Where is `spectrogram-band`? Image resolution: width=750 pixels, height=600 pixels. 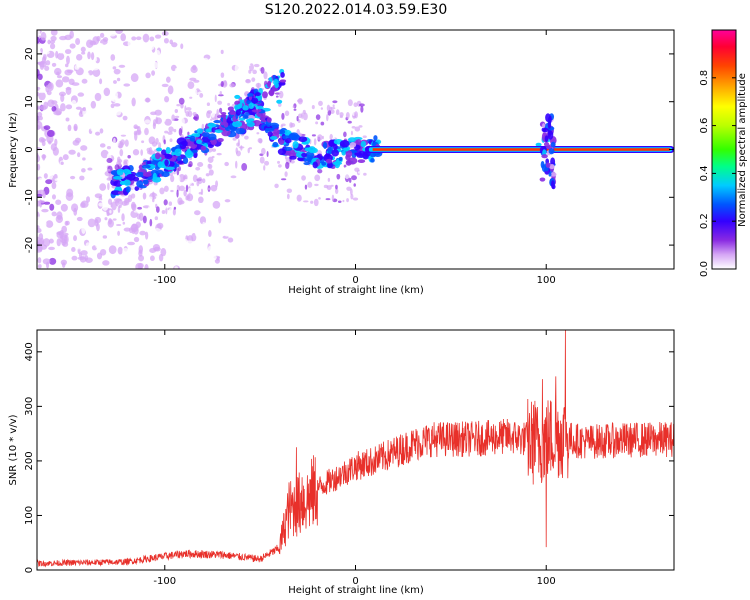 spectrogram-band is located at coordinates (521, 149).